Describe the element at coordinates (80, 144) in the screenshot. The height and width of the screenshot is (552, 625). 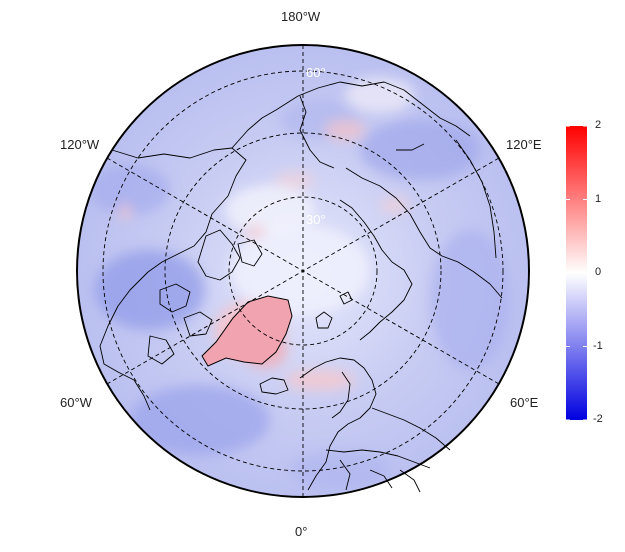
I see `lon-label-120w: 120°W` at that location.